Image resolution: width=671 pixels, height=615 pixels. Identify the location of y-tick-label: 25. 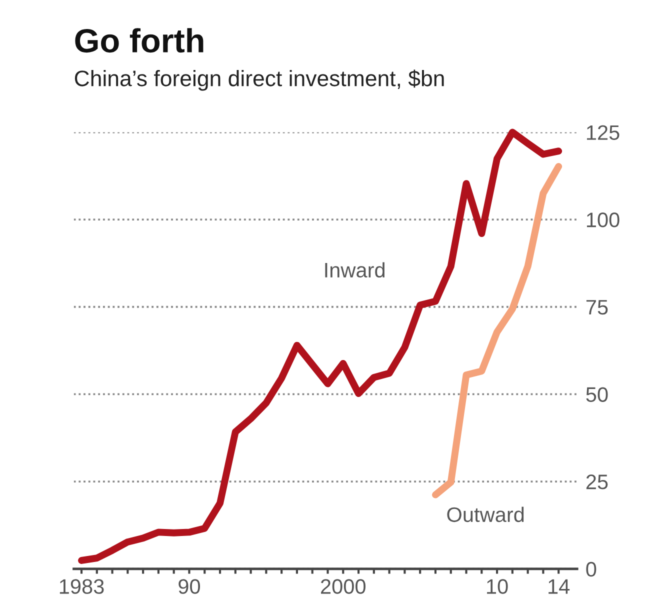
(597, 482).